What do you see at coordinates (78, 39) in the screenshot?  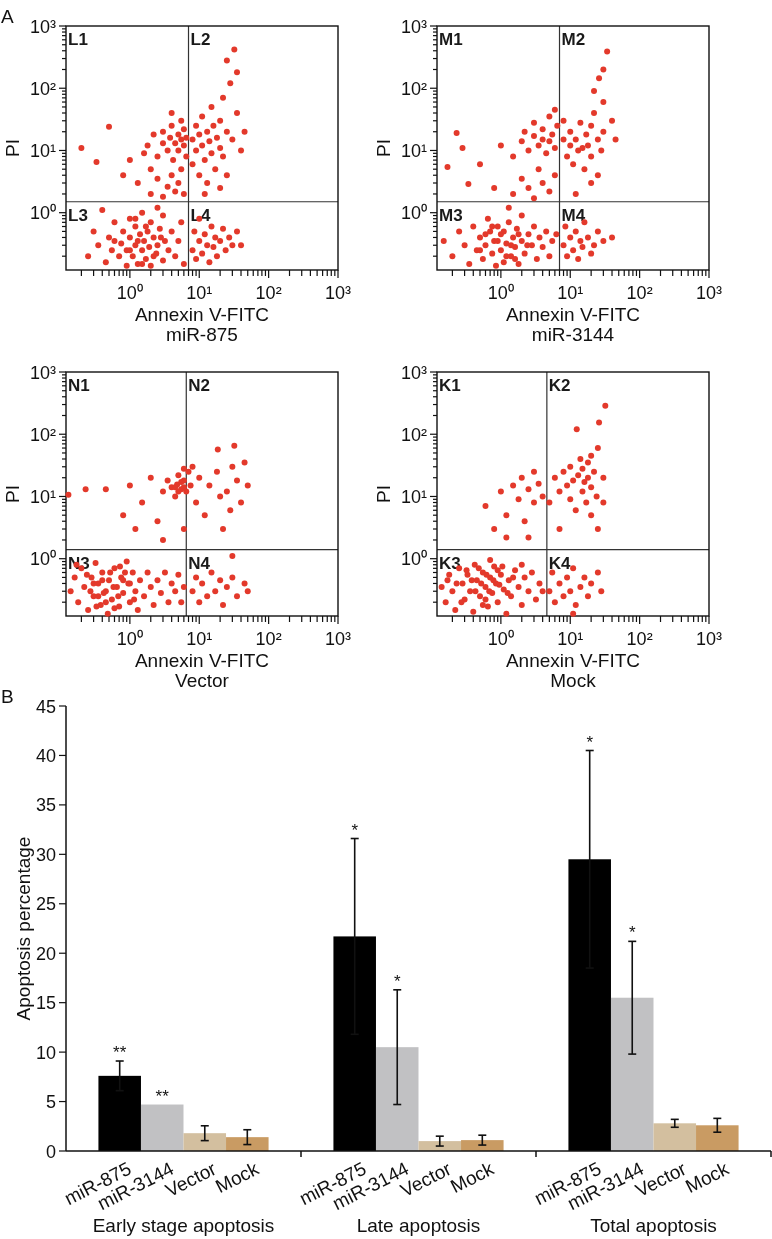 I see `annotation: L1` at bounding box center [78, 39].